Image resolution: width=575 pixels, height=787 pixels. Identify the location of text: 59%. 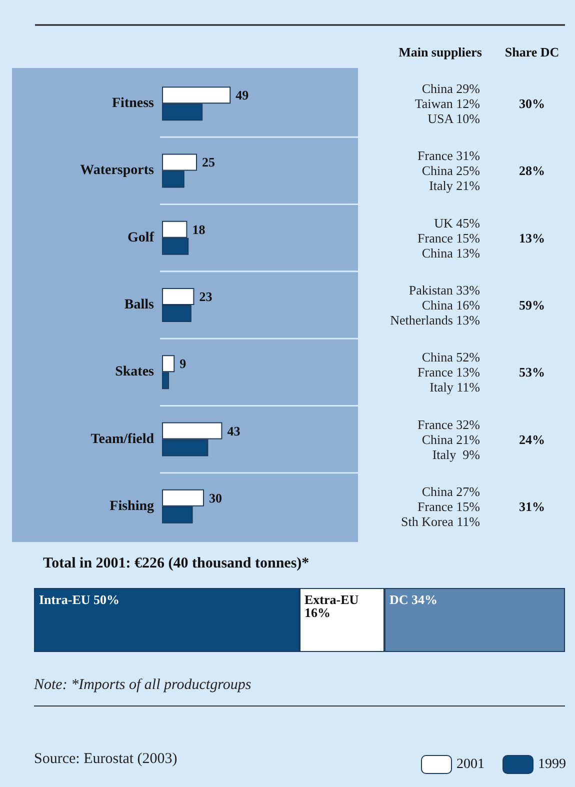
(532, 305).